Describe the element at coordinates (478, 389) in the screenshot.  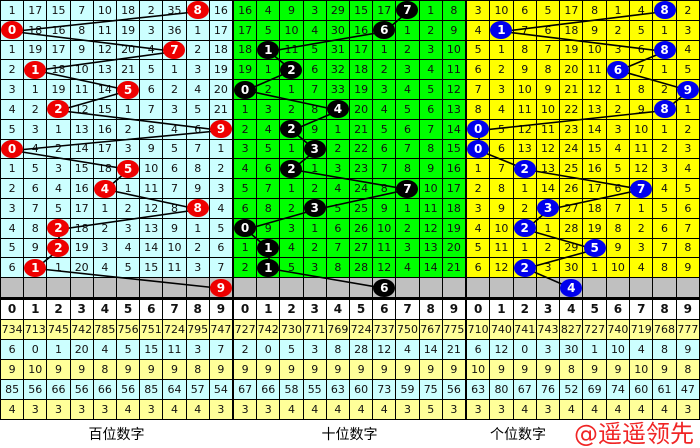
I see `stat-cell: 63` at that location.